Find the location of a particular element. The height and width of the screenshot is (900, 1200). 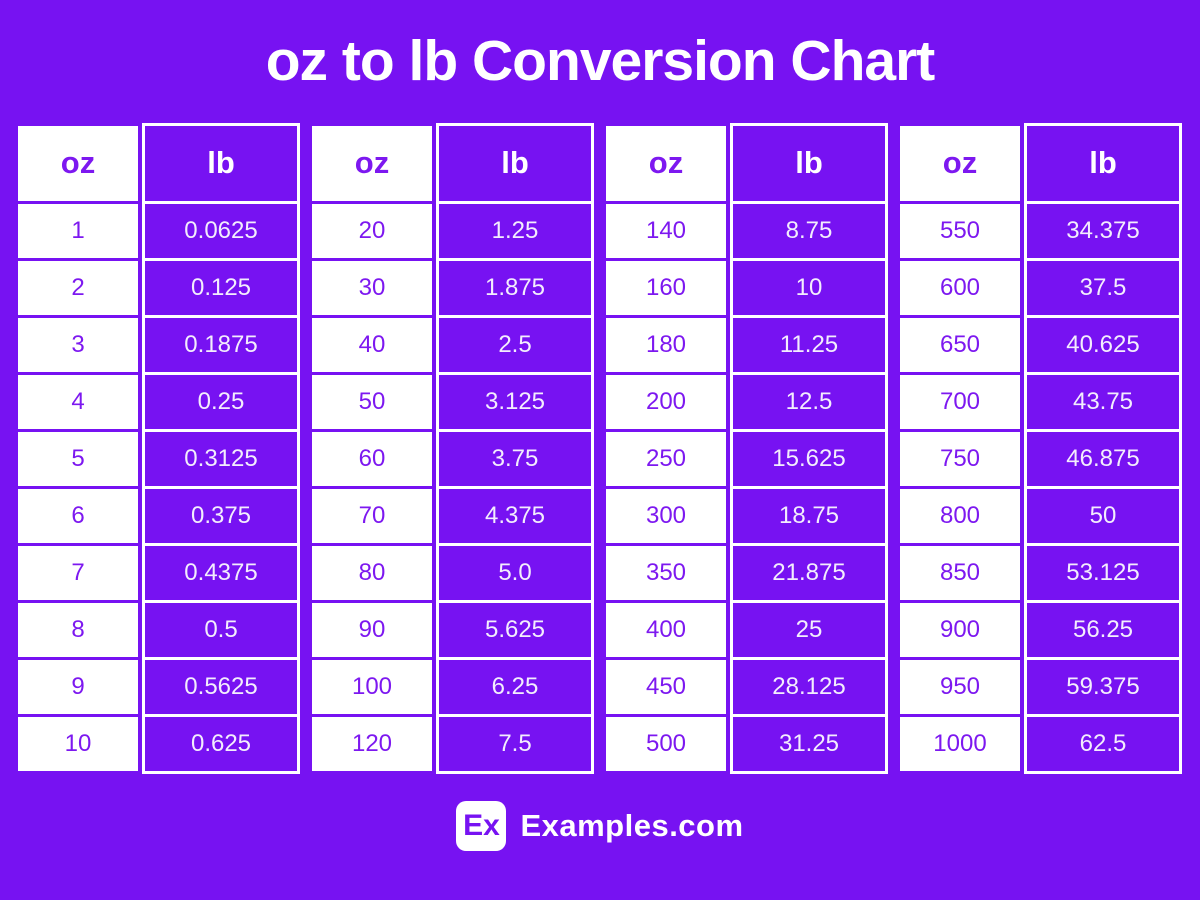

oz-value-cell: 700 is located at coordinates (960, 400).